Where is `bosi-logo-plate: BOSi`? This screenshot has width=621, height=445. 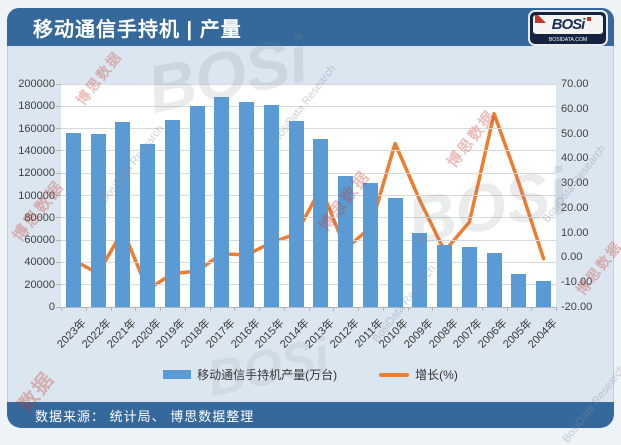
bosi-logo-plate: BOSi is located at coordinates (568, 24).